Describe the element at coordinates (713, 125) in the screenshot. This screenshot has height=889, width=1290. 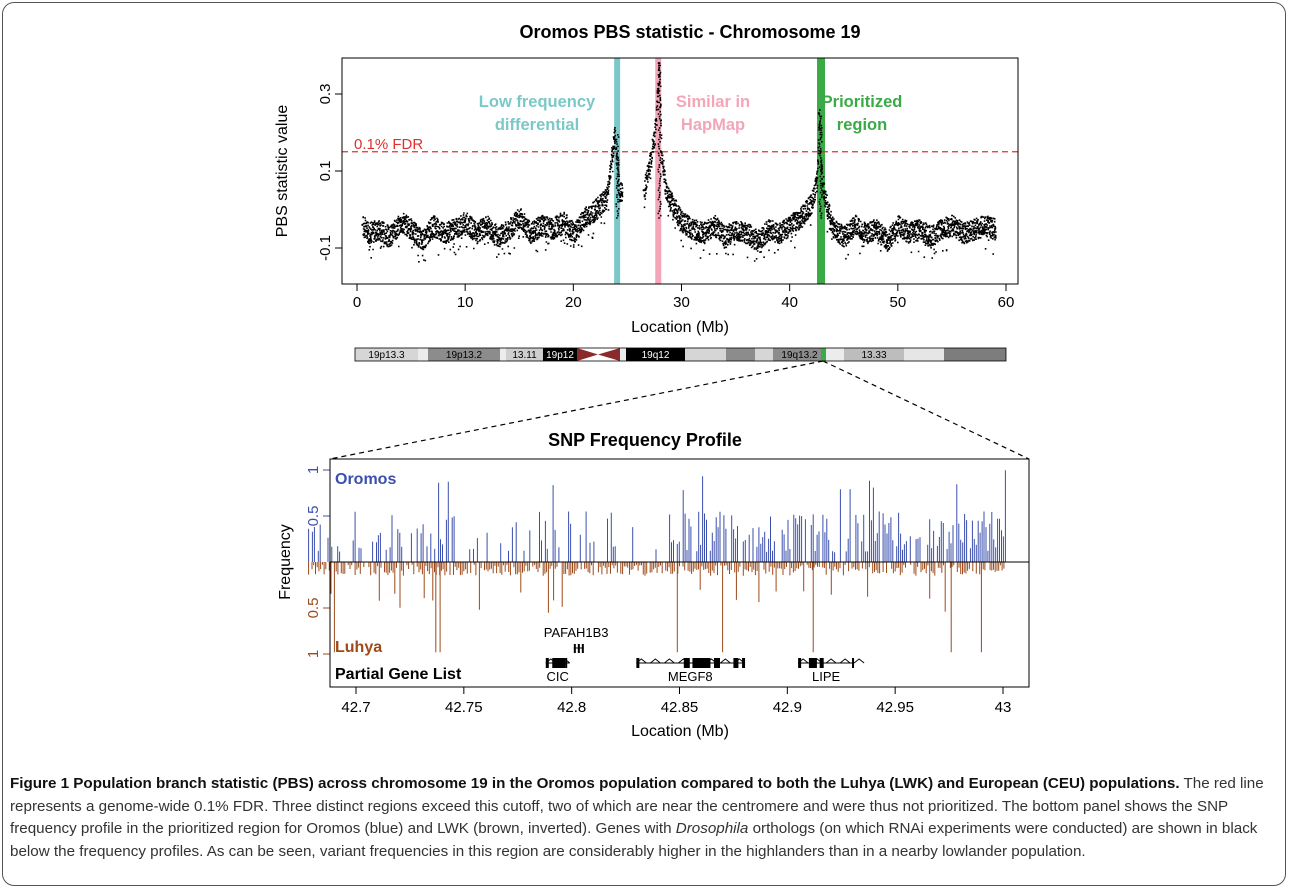
I see `region-label: HapMap` at that location.